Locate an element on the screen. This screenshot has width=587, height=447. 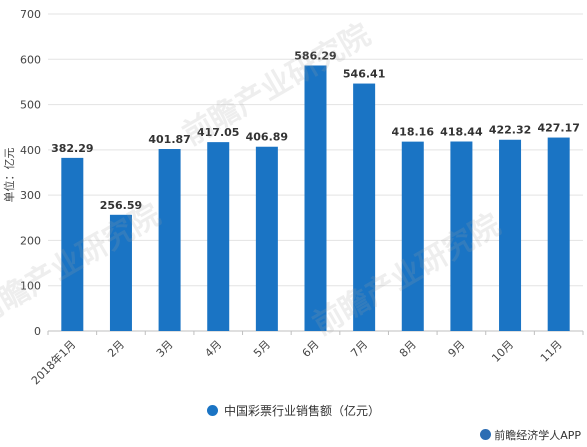
y-tick-label: 500 is located at coordinates (30, 105).